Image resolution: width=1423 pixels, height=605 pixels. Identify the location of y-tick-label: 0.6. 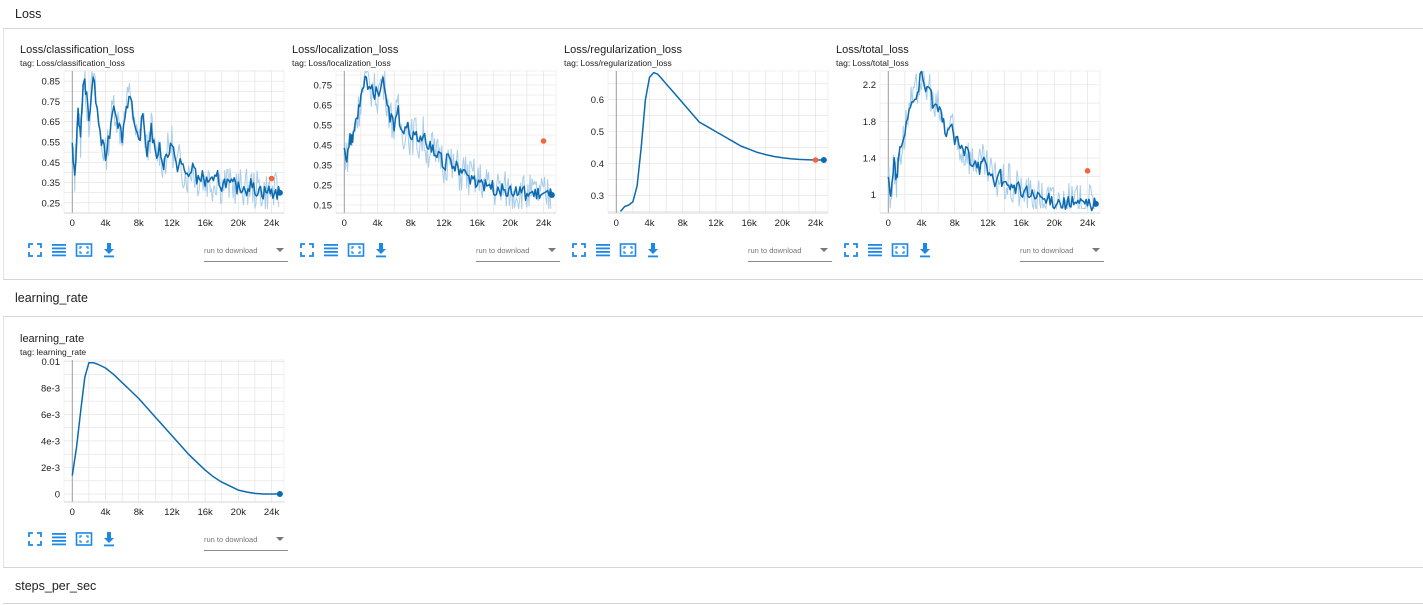
(597, 100).